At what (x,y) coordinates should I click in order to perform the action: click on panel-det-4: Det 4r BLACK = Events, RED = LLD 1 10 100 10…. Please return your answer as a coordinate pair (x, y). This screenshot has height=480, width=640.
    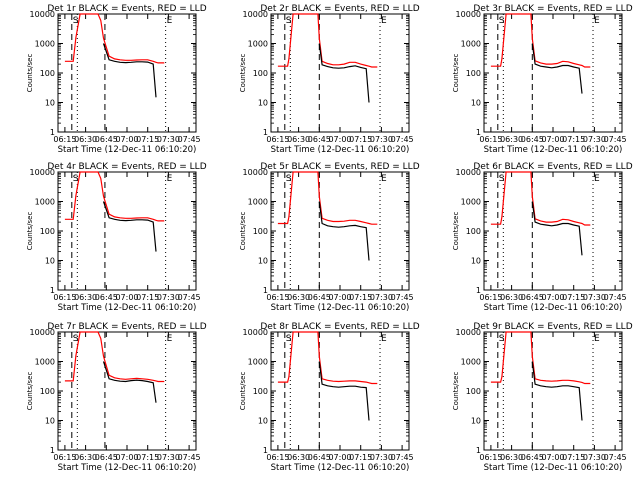
    Looking at the image, I should click on (116, 237).